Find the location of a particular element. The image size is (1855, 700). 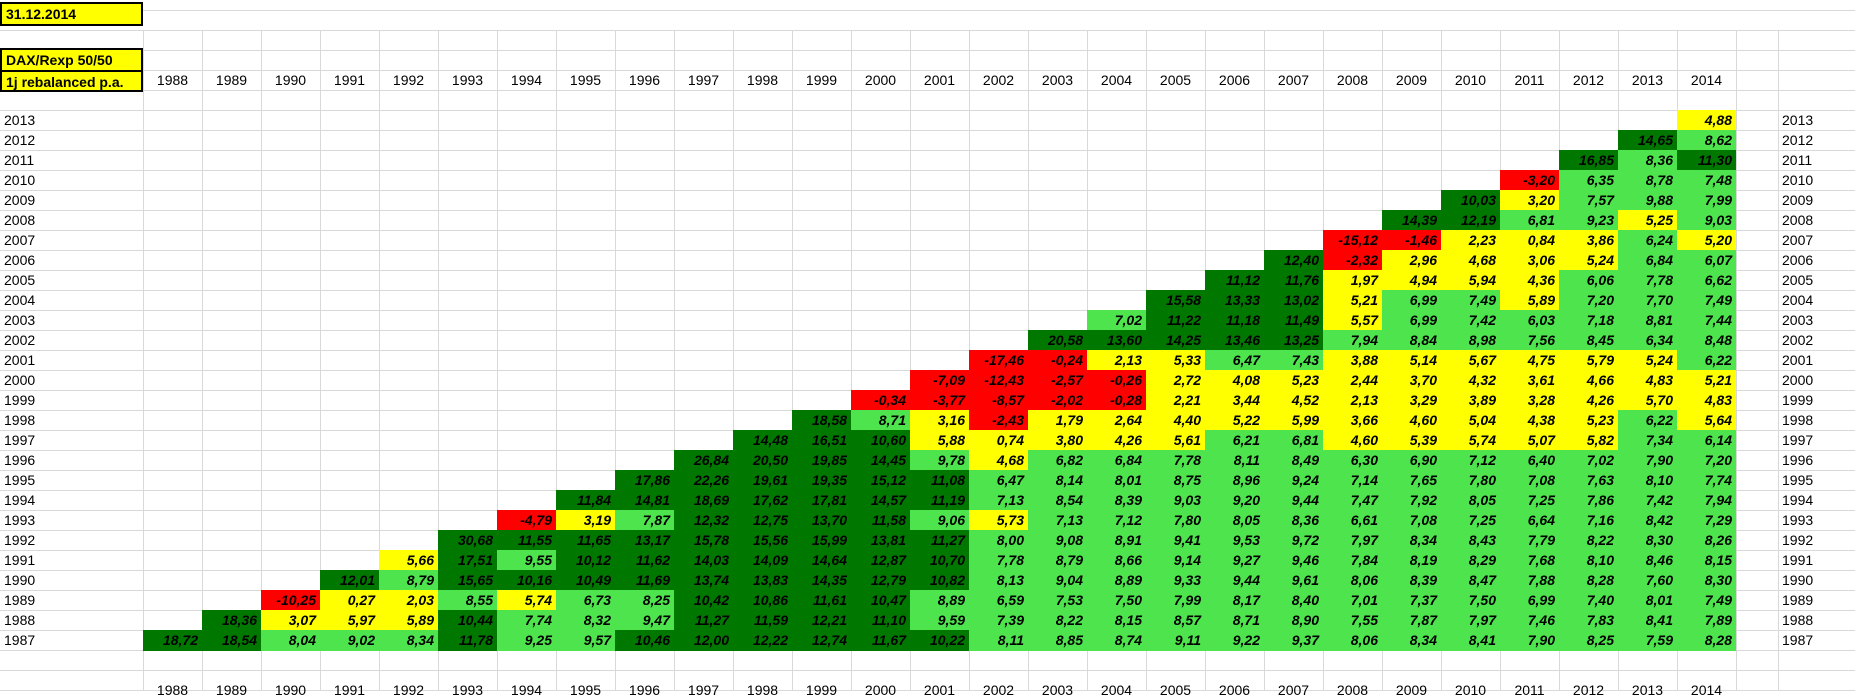

value-cell: 13,02 is located at coordinates (1293, 300).